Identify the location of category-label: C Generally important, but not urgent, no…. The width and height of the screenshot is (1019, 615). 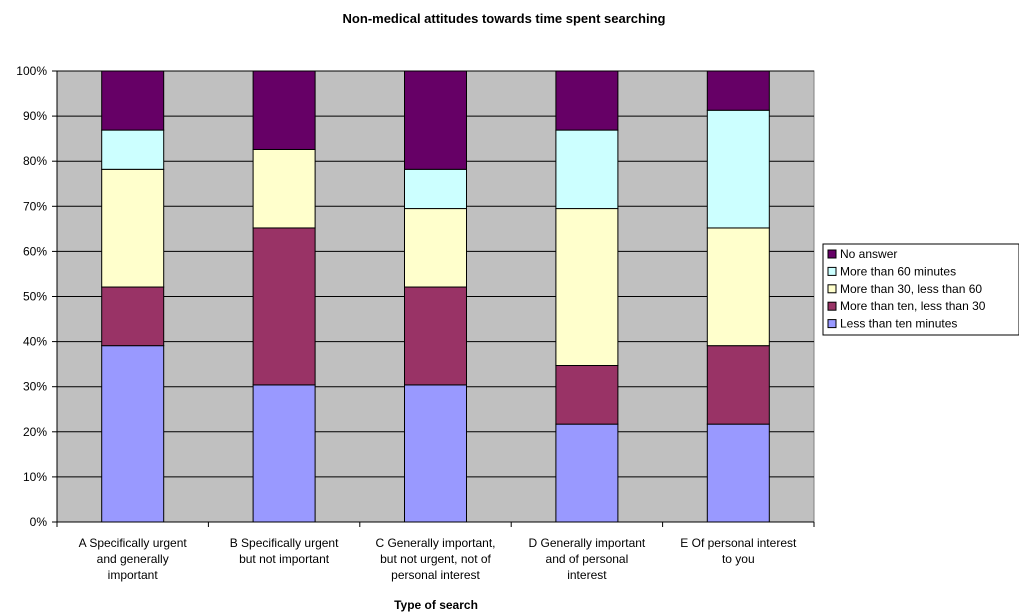
(435, 559).